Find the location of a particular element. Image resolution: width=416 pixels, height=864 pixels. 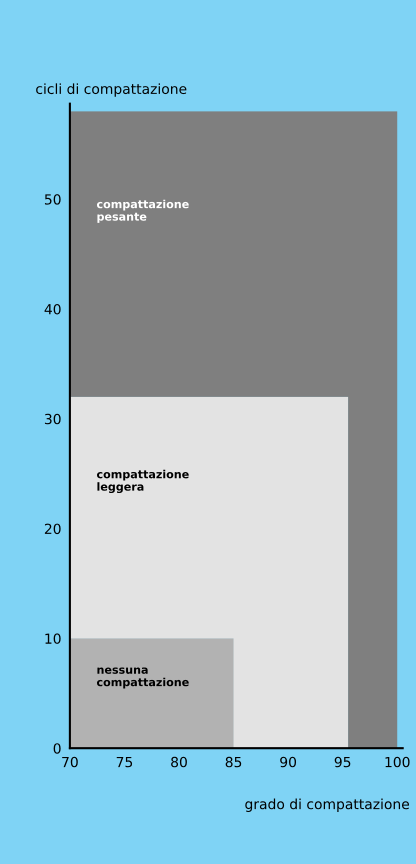

annotation: compattazione leggera is located at coordinates (142, 482).